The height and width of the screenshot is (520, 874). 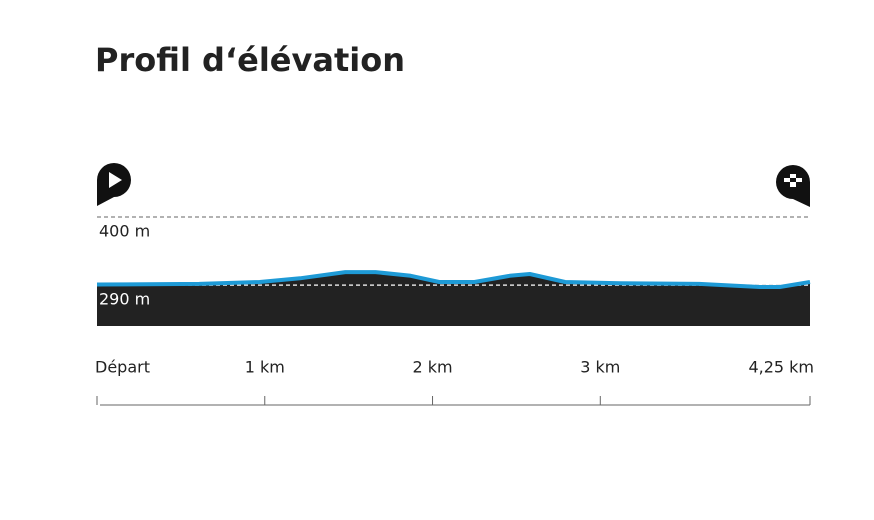 I want to click on start-marker, so click(x=114, y=184).